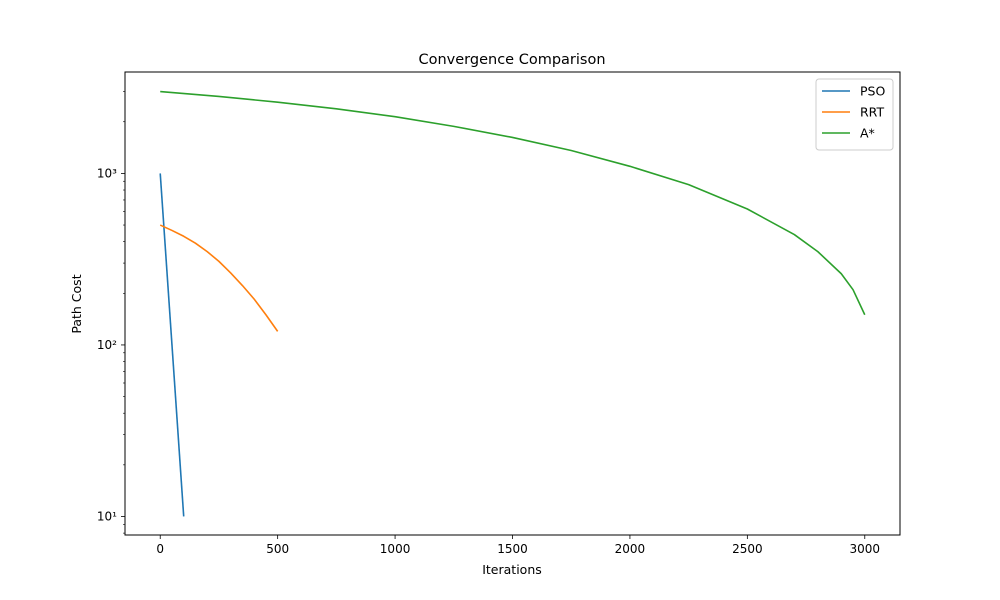 The height and width of the screenshot is (600, 1000). I want to click on x-tick-label: 1500, so click(512, 549).